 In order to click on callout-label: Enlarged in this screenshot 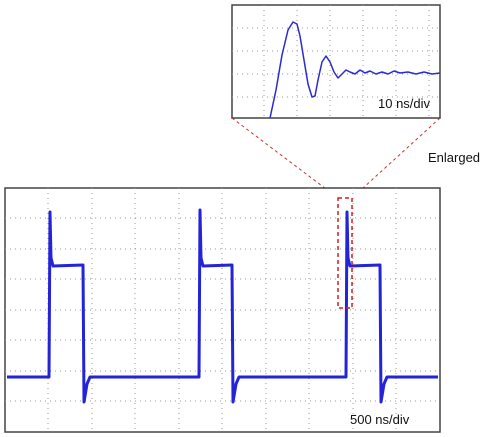, I will do `click(454, 157)`.